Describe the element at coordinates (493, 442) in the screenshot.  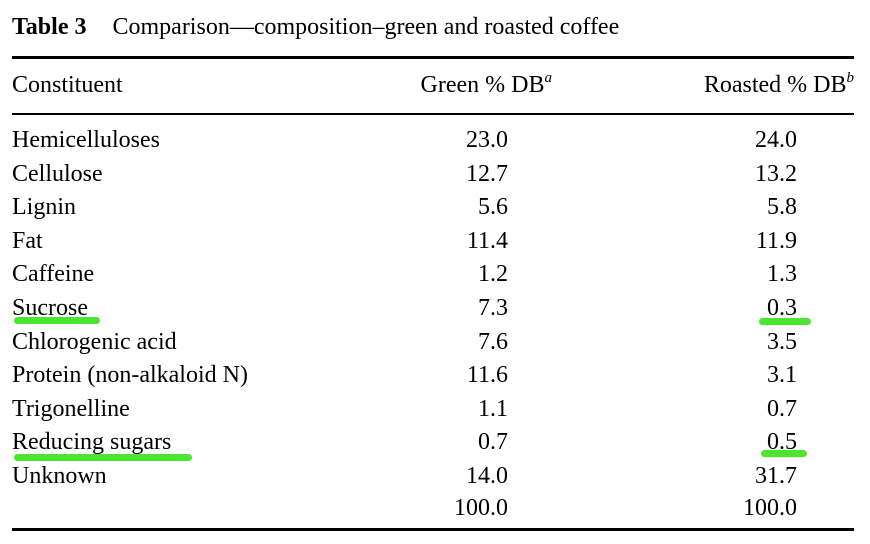
I see `cell-green: 0.7` at that location.